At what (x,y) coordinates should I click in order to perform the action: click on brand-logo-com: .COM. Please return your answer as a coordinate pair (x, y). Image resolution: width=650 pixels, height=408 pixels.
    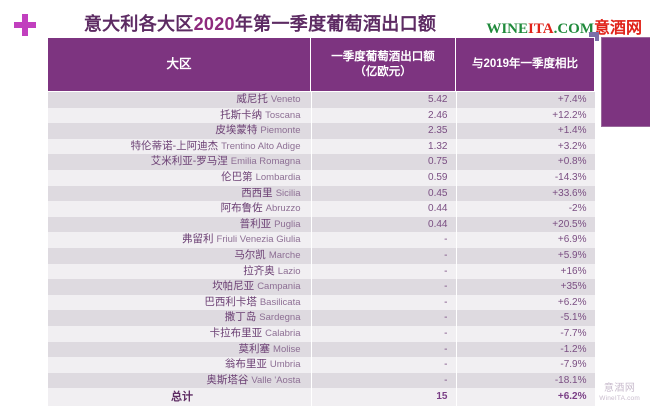
    Looking at the image, I should click on (573, 29).